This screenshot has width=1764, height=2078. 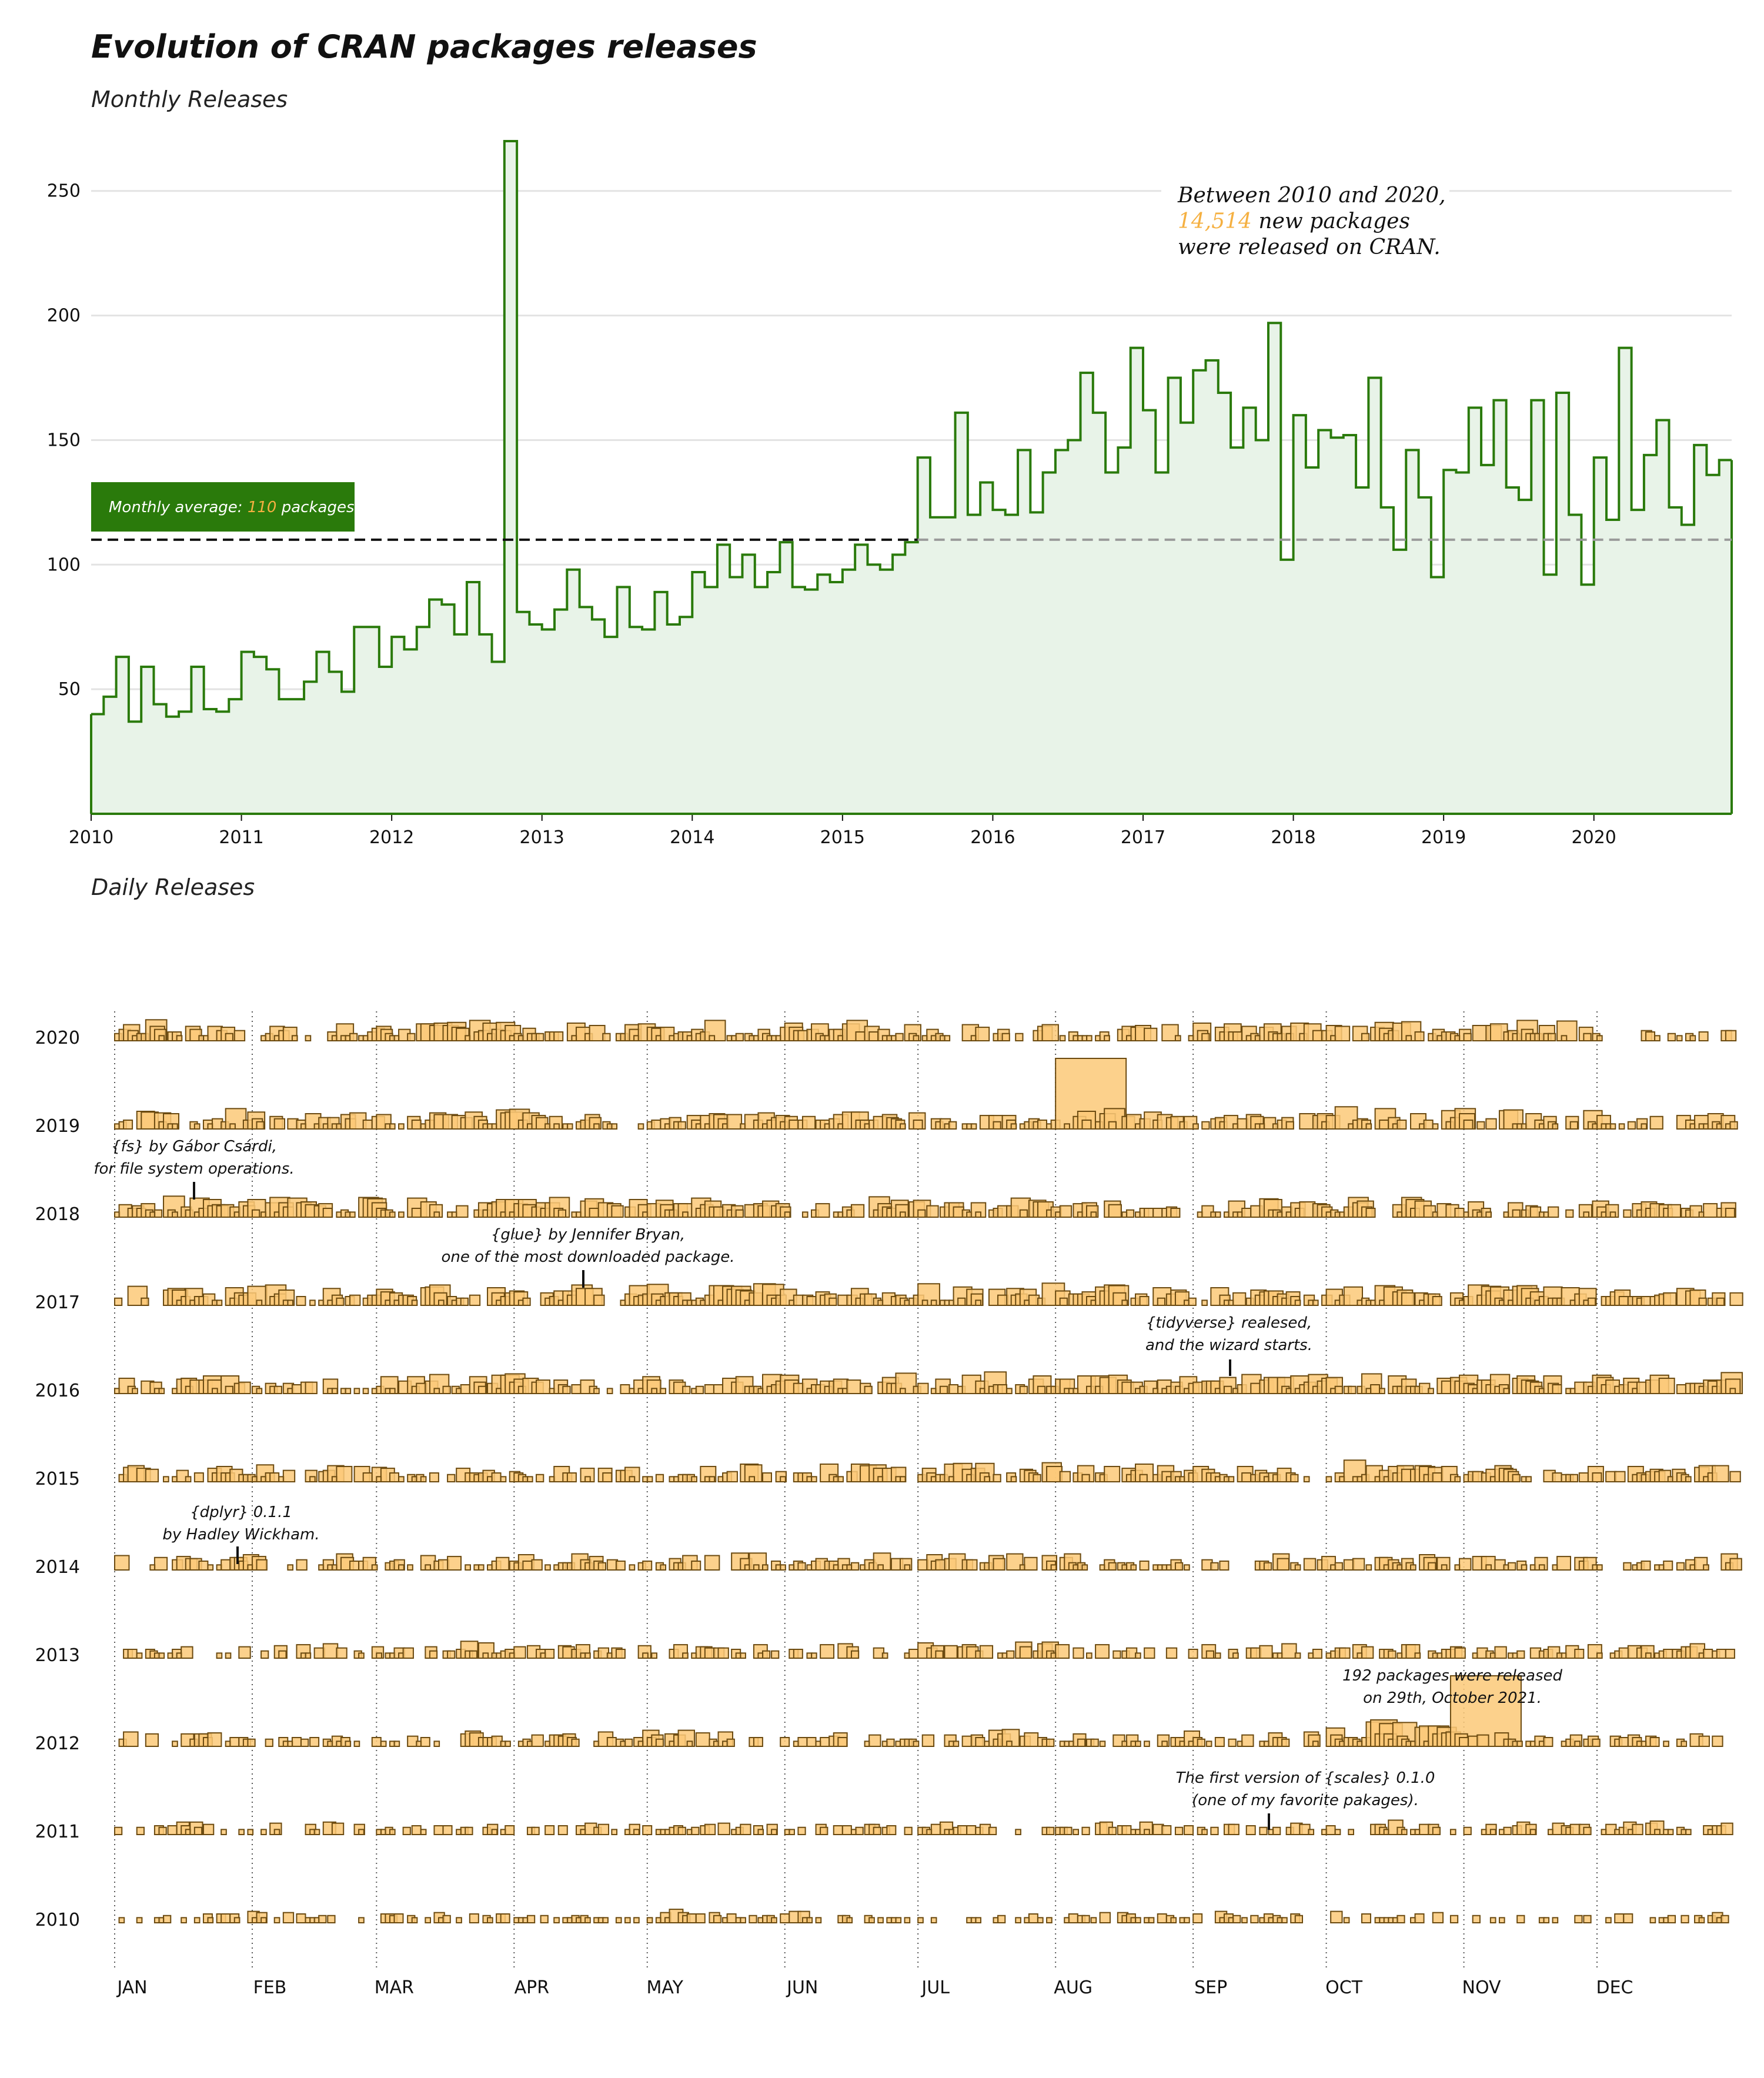 What do you see at coordinates (1305, 1778) in the screenshot?
I see `annotation-text: The first version of {scales} 0.1.0` at bounding box center [1305, 1778].